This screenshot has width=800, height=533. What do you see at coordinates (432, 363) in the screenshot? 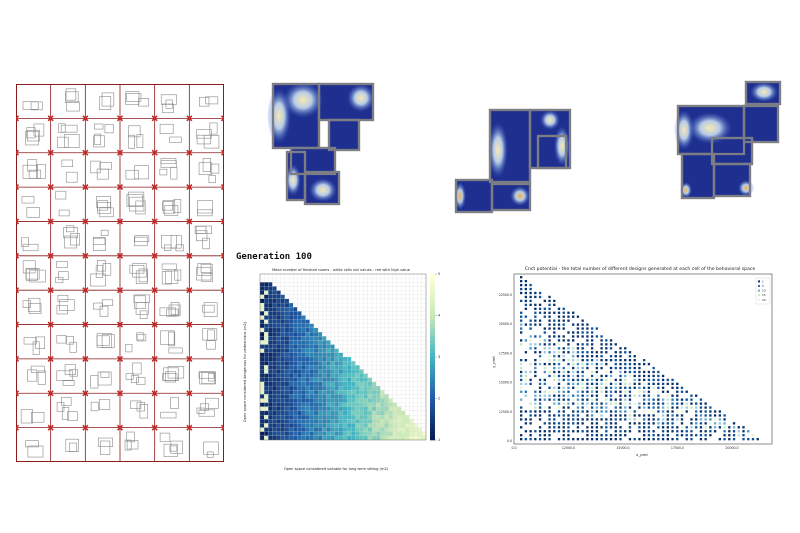
I see `colorbar-step` at bounding box center [432, 363].